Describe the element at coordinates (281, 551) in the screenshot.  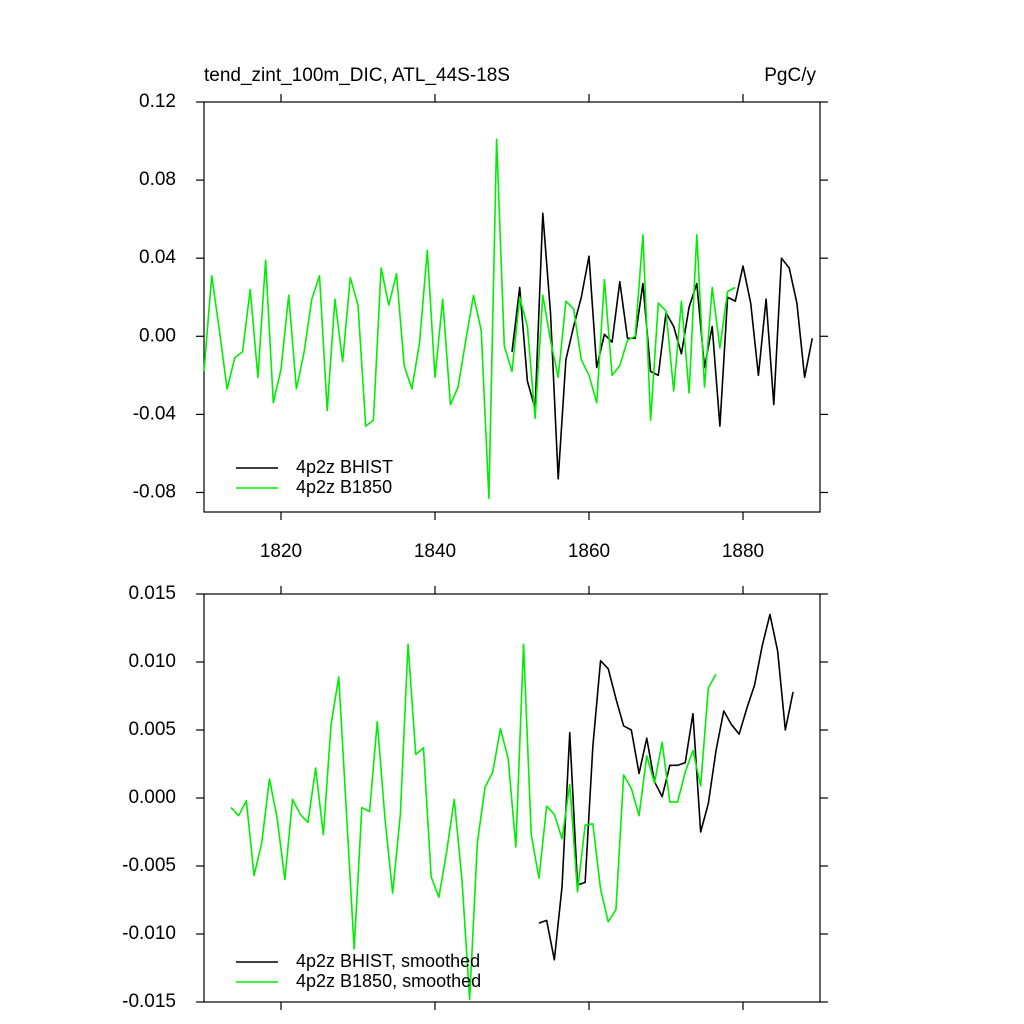
I see `x-tick-label: 1820` at that location.